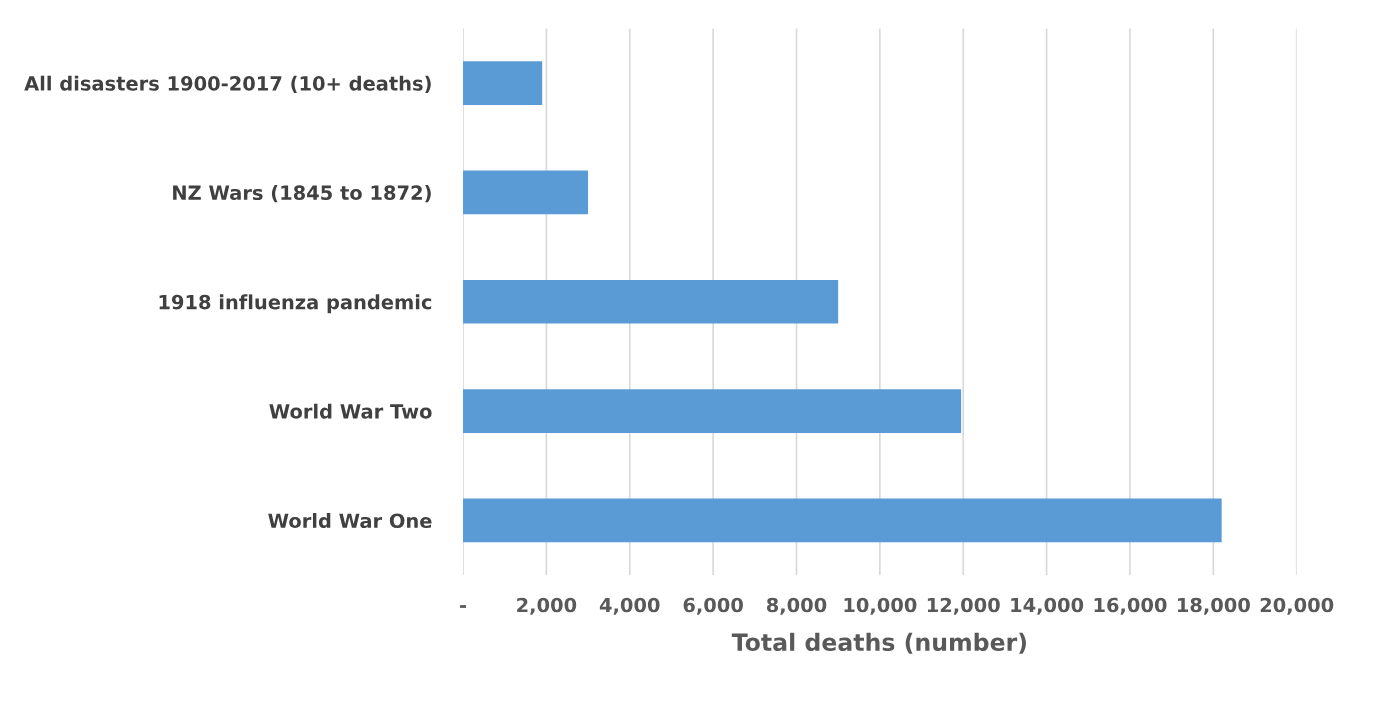  I want to click on y-tick-label: NZ Wars (1845 to 1872), so click(302, 194).